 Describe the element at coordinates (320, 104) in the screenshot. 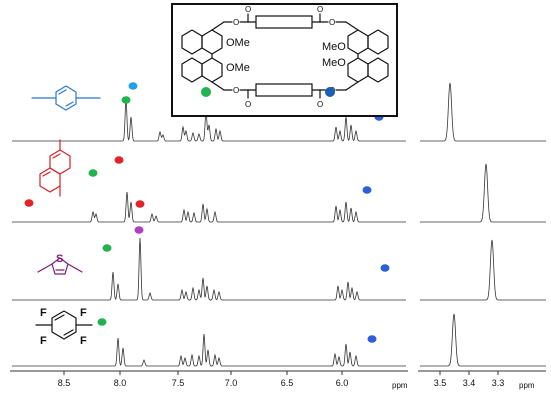

I see `o-label-7: O` at that location.